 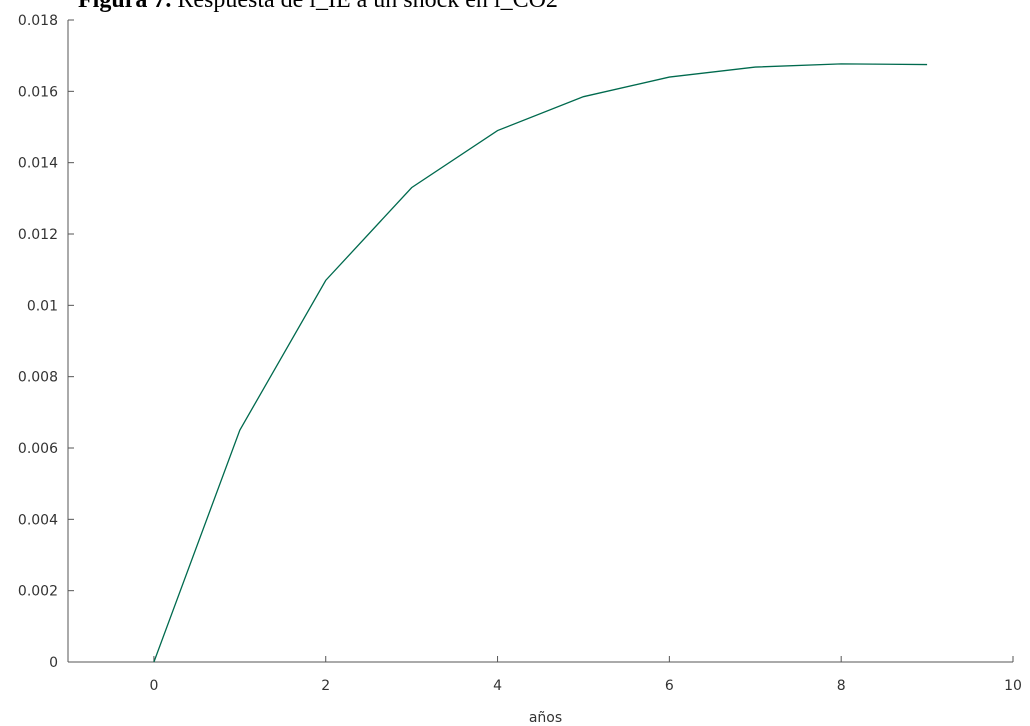 What do you see at coordinates (38, 21) in the screenshot?
I see `y-tick-label: 0.018` at bounding box center [38, 21].